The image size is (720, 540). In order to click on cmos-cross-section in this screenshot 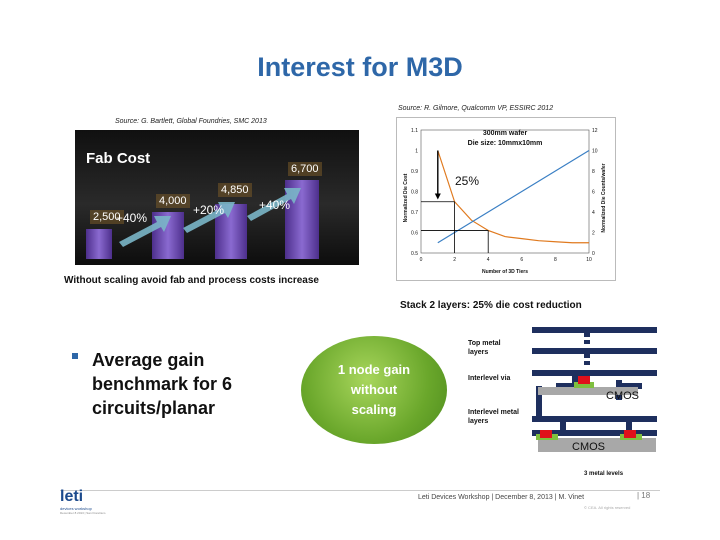, I will do `click(594, 389)`.